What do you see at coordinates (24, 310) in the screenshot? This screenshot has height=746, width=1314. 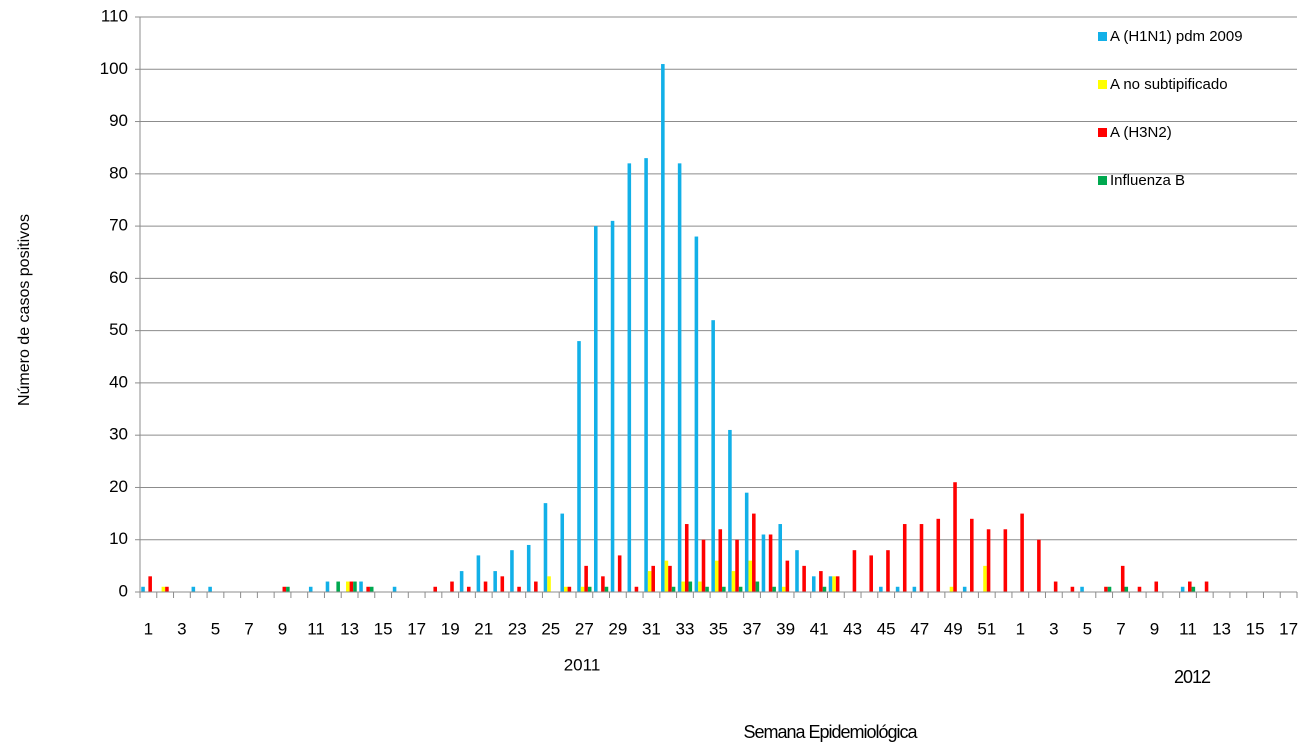 I see `y-axis-title: Número de casos positivos` at bounding box center [24, 310].